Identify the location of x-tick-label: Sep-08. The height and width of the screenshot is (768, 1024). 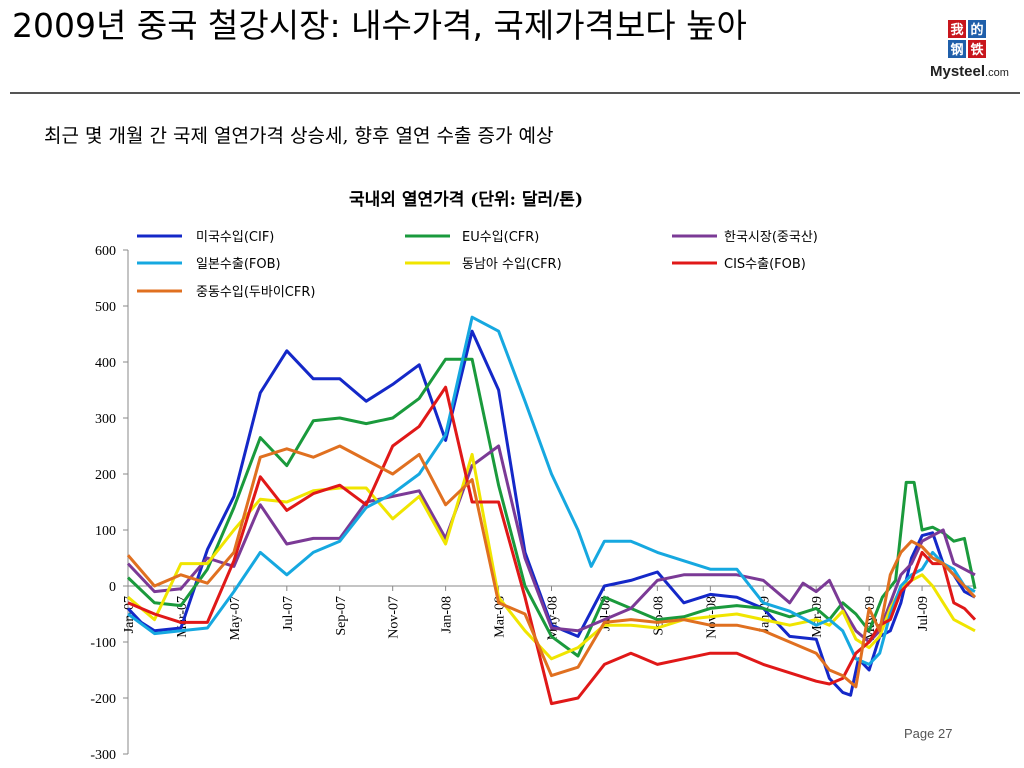
(658, 616).